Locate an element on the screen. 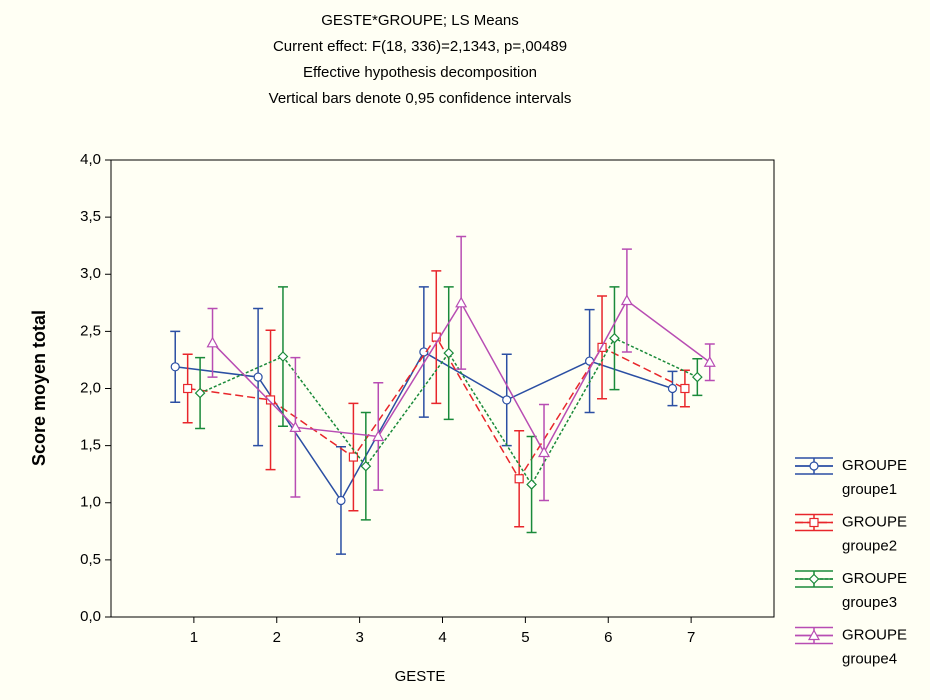 The image size is (930, 700). x-tick-label: 5 is located at coordinates (525, 637).